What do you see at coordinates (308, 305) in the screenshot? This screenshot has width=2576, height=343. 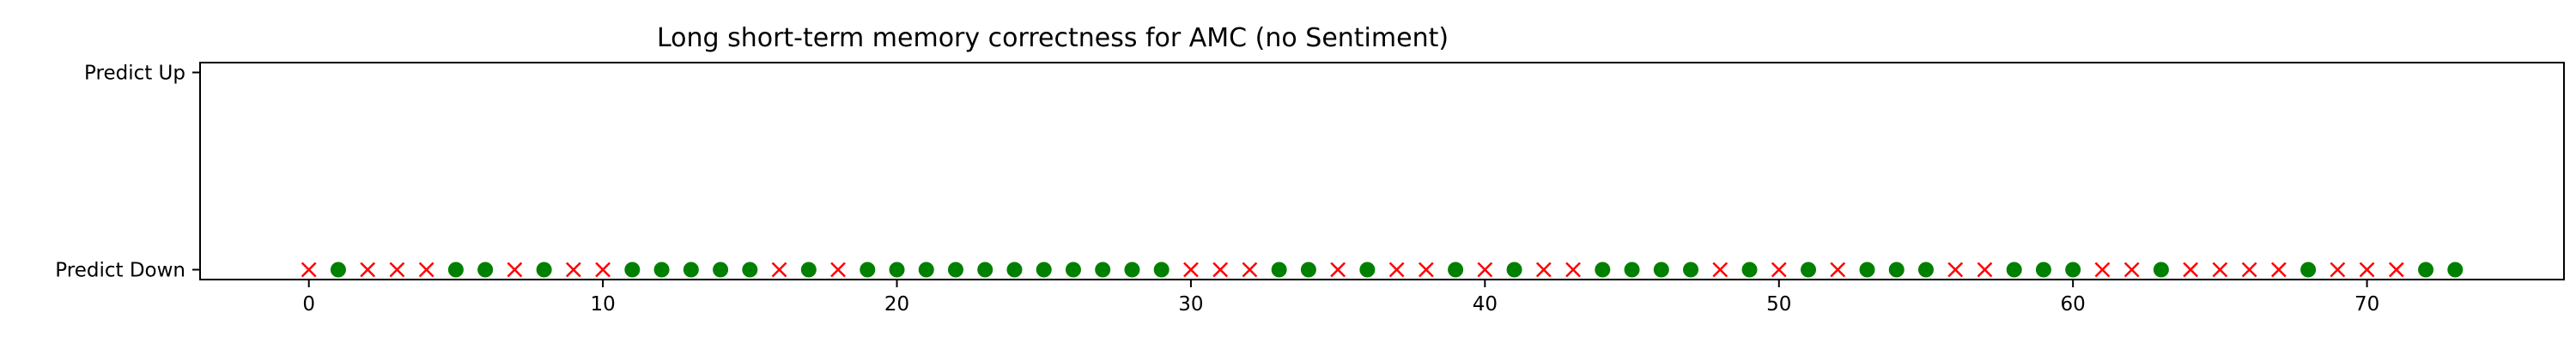 I see `x-tick-label: 0` at bounding box center [308, 305].